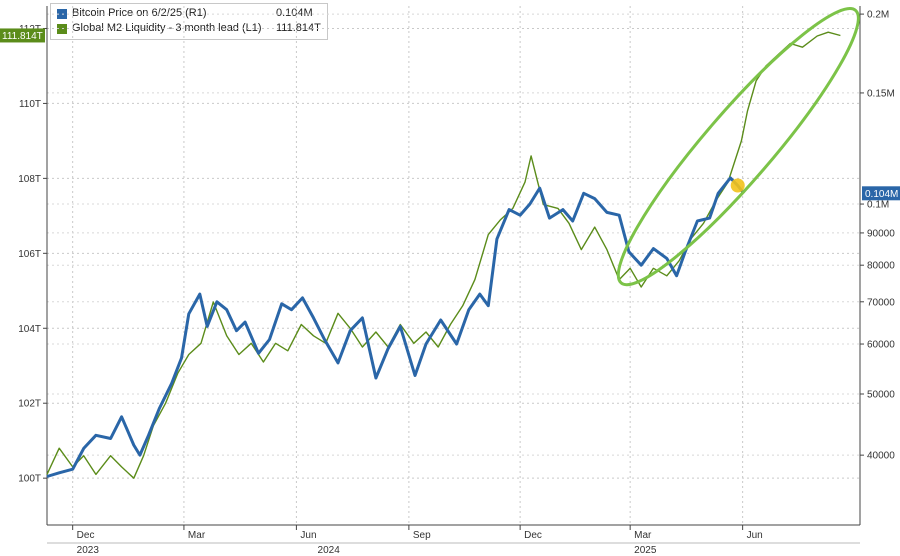  I want to click on x-year-label: 2024, so click(329, 550).